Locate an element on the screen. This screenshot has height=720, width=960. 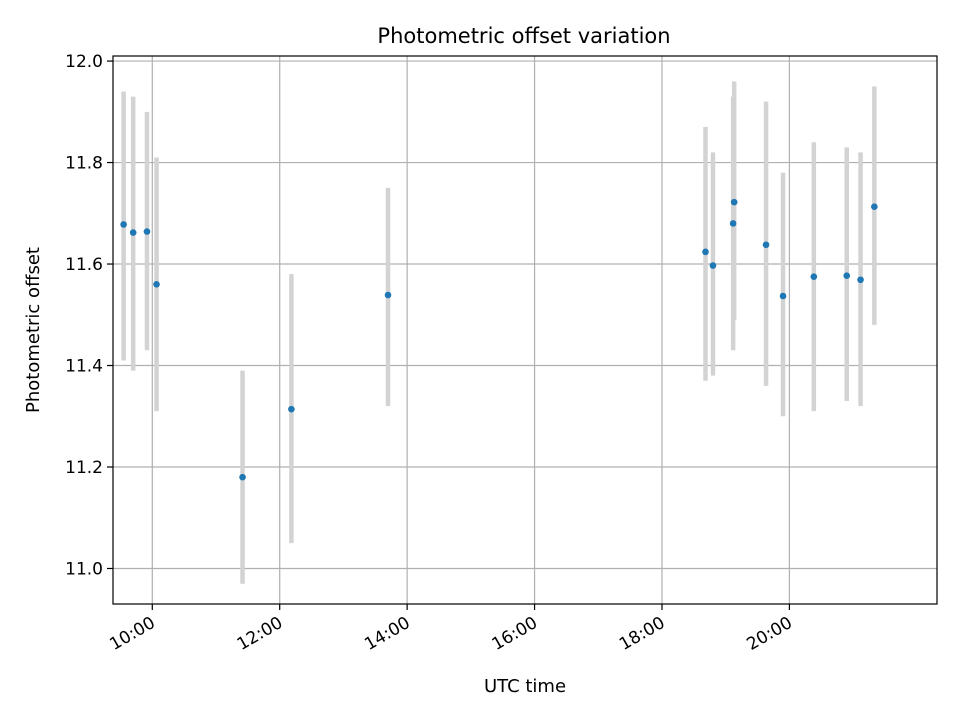
y-tick-label: 11.6 is located at coordinates (84, 265).